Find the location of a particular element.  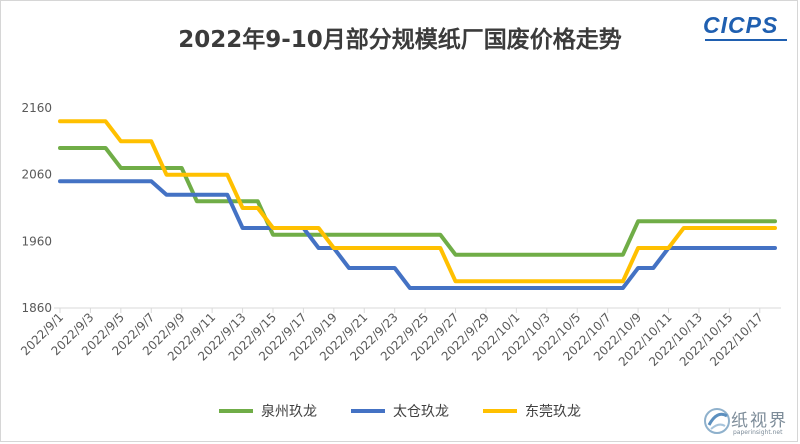

legend-label: 太仓玖龙 is located at coordinates (421, 412).